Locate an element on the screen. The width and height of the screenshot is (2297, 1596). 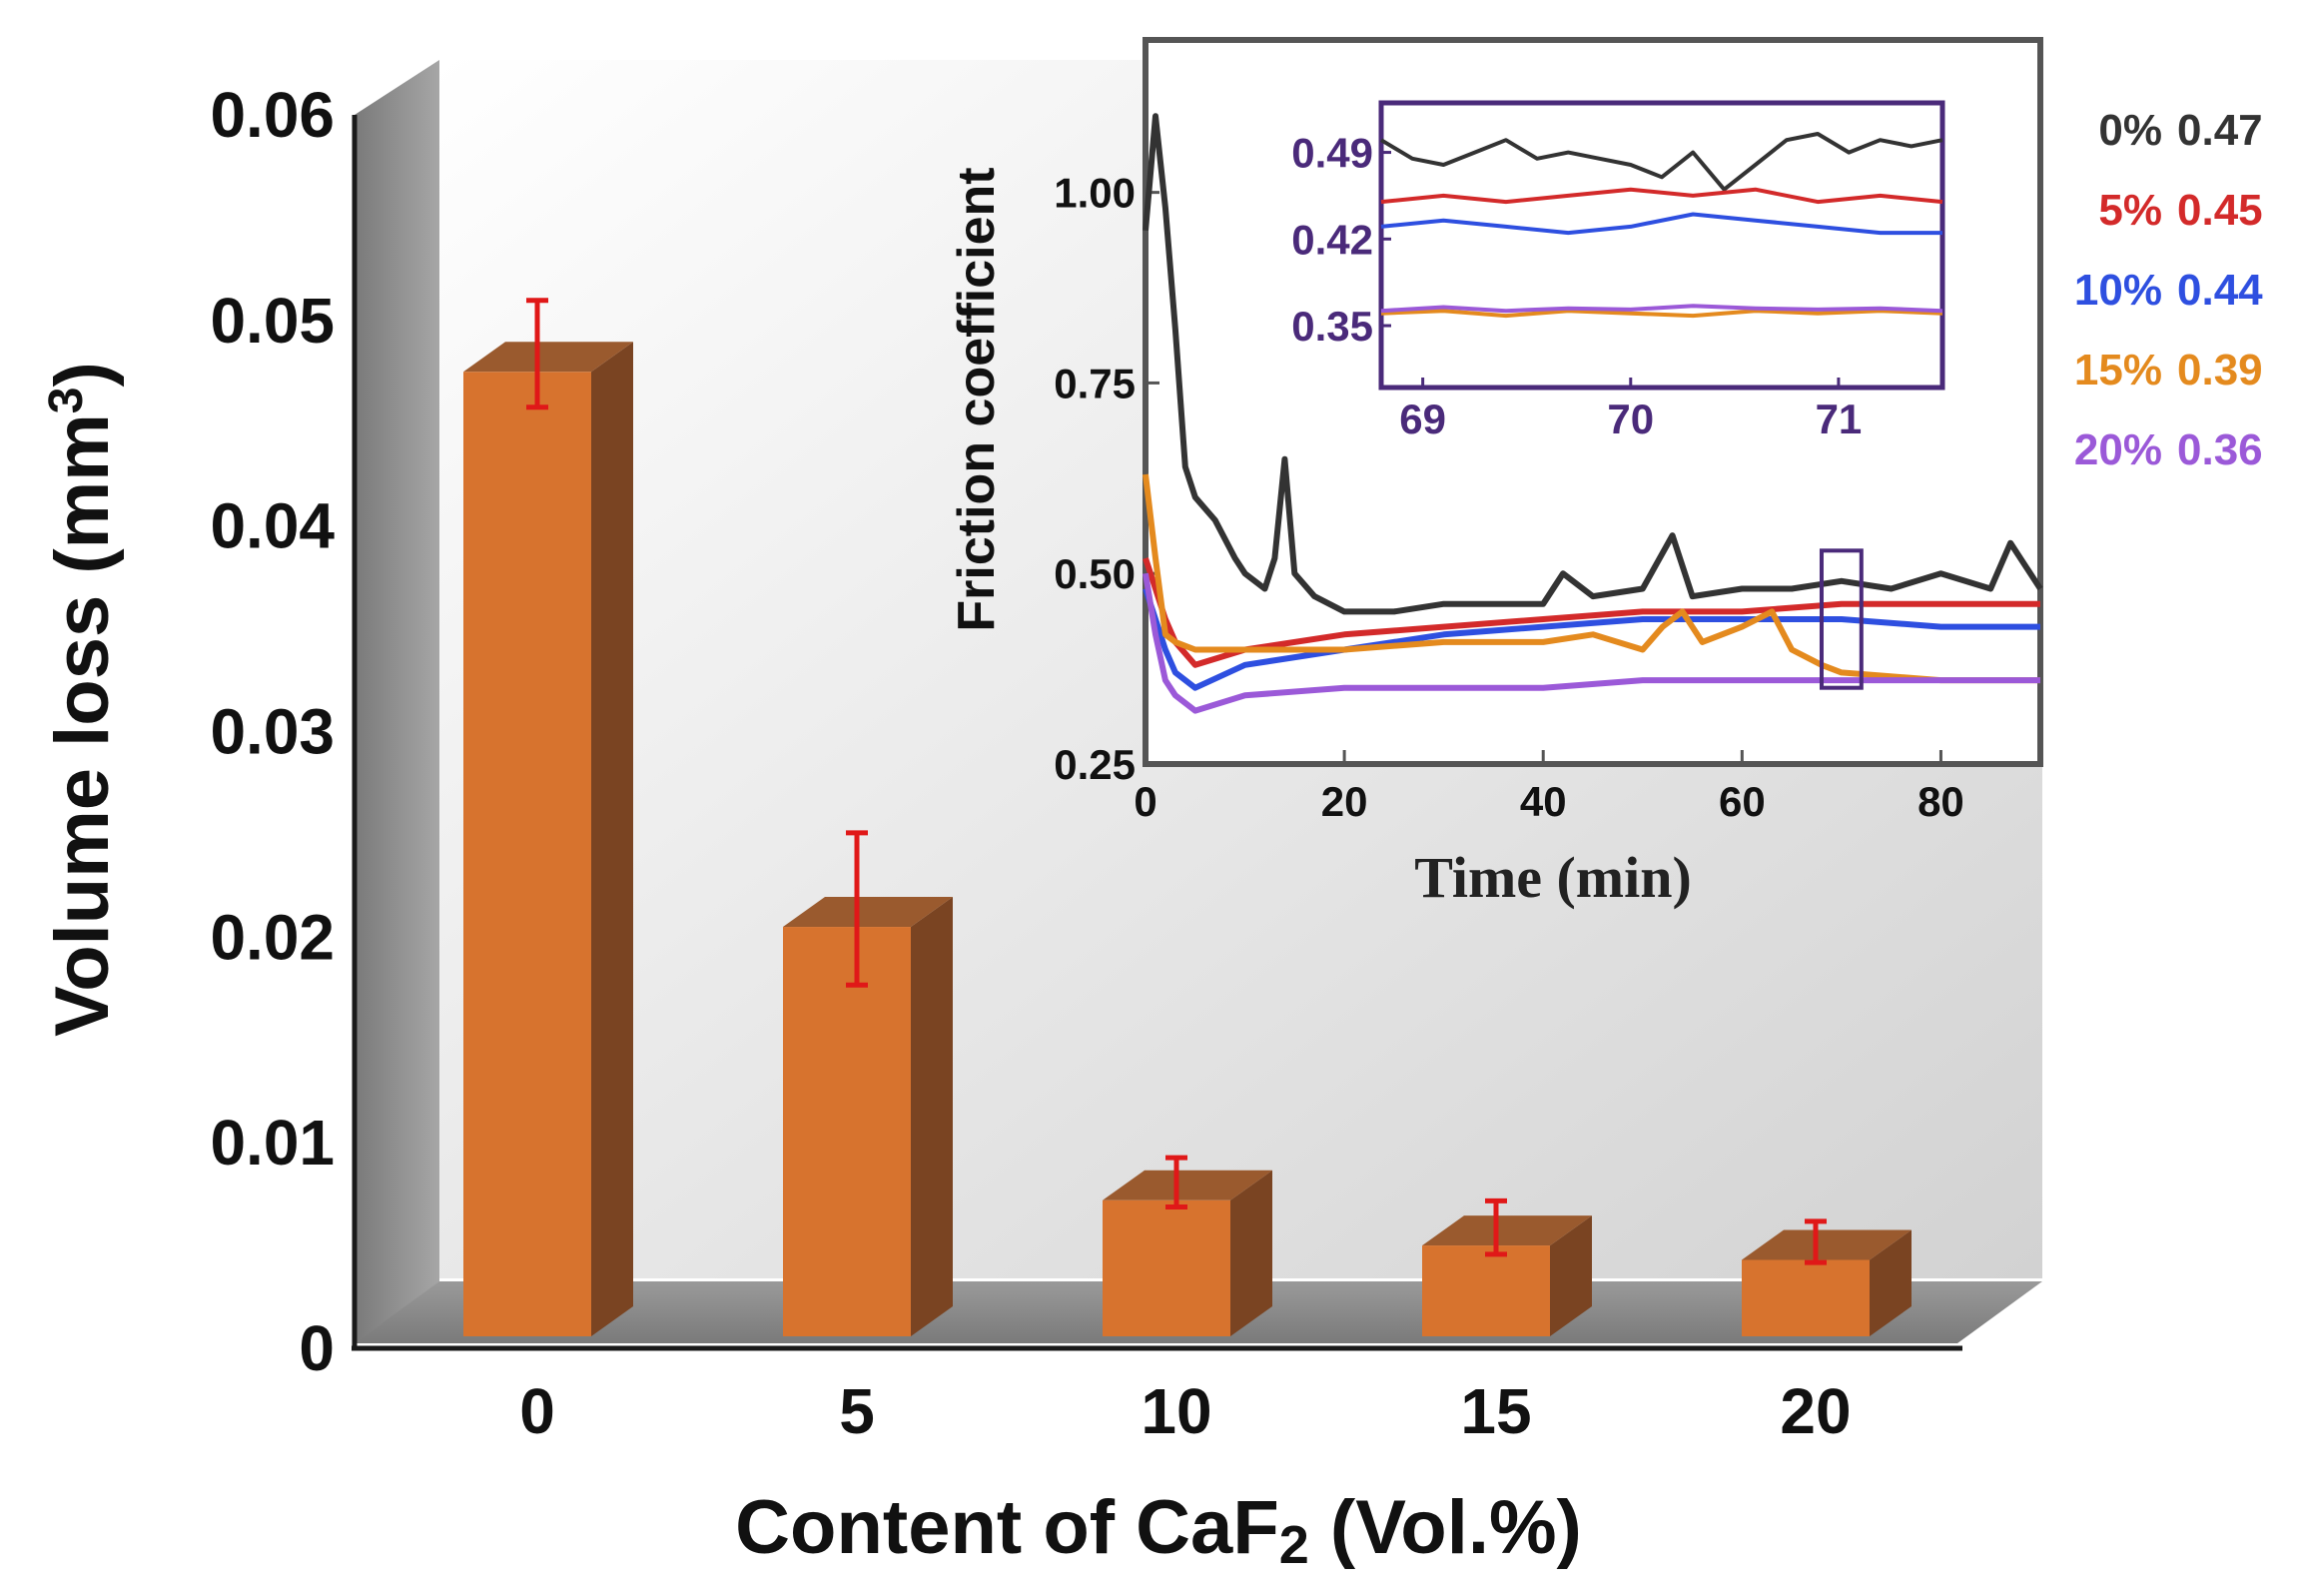
inset-x-tick-label: 60 is located at coordinates (1742, 801).